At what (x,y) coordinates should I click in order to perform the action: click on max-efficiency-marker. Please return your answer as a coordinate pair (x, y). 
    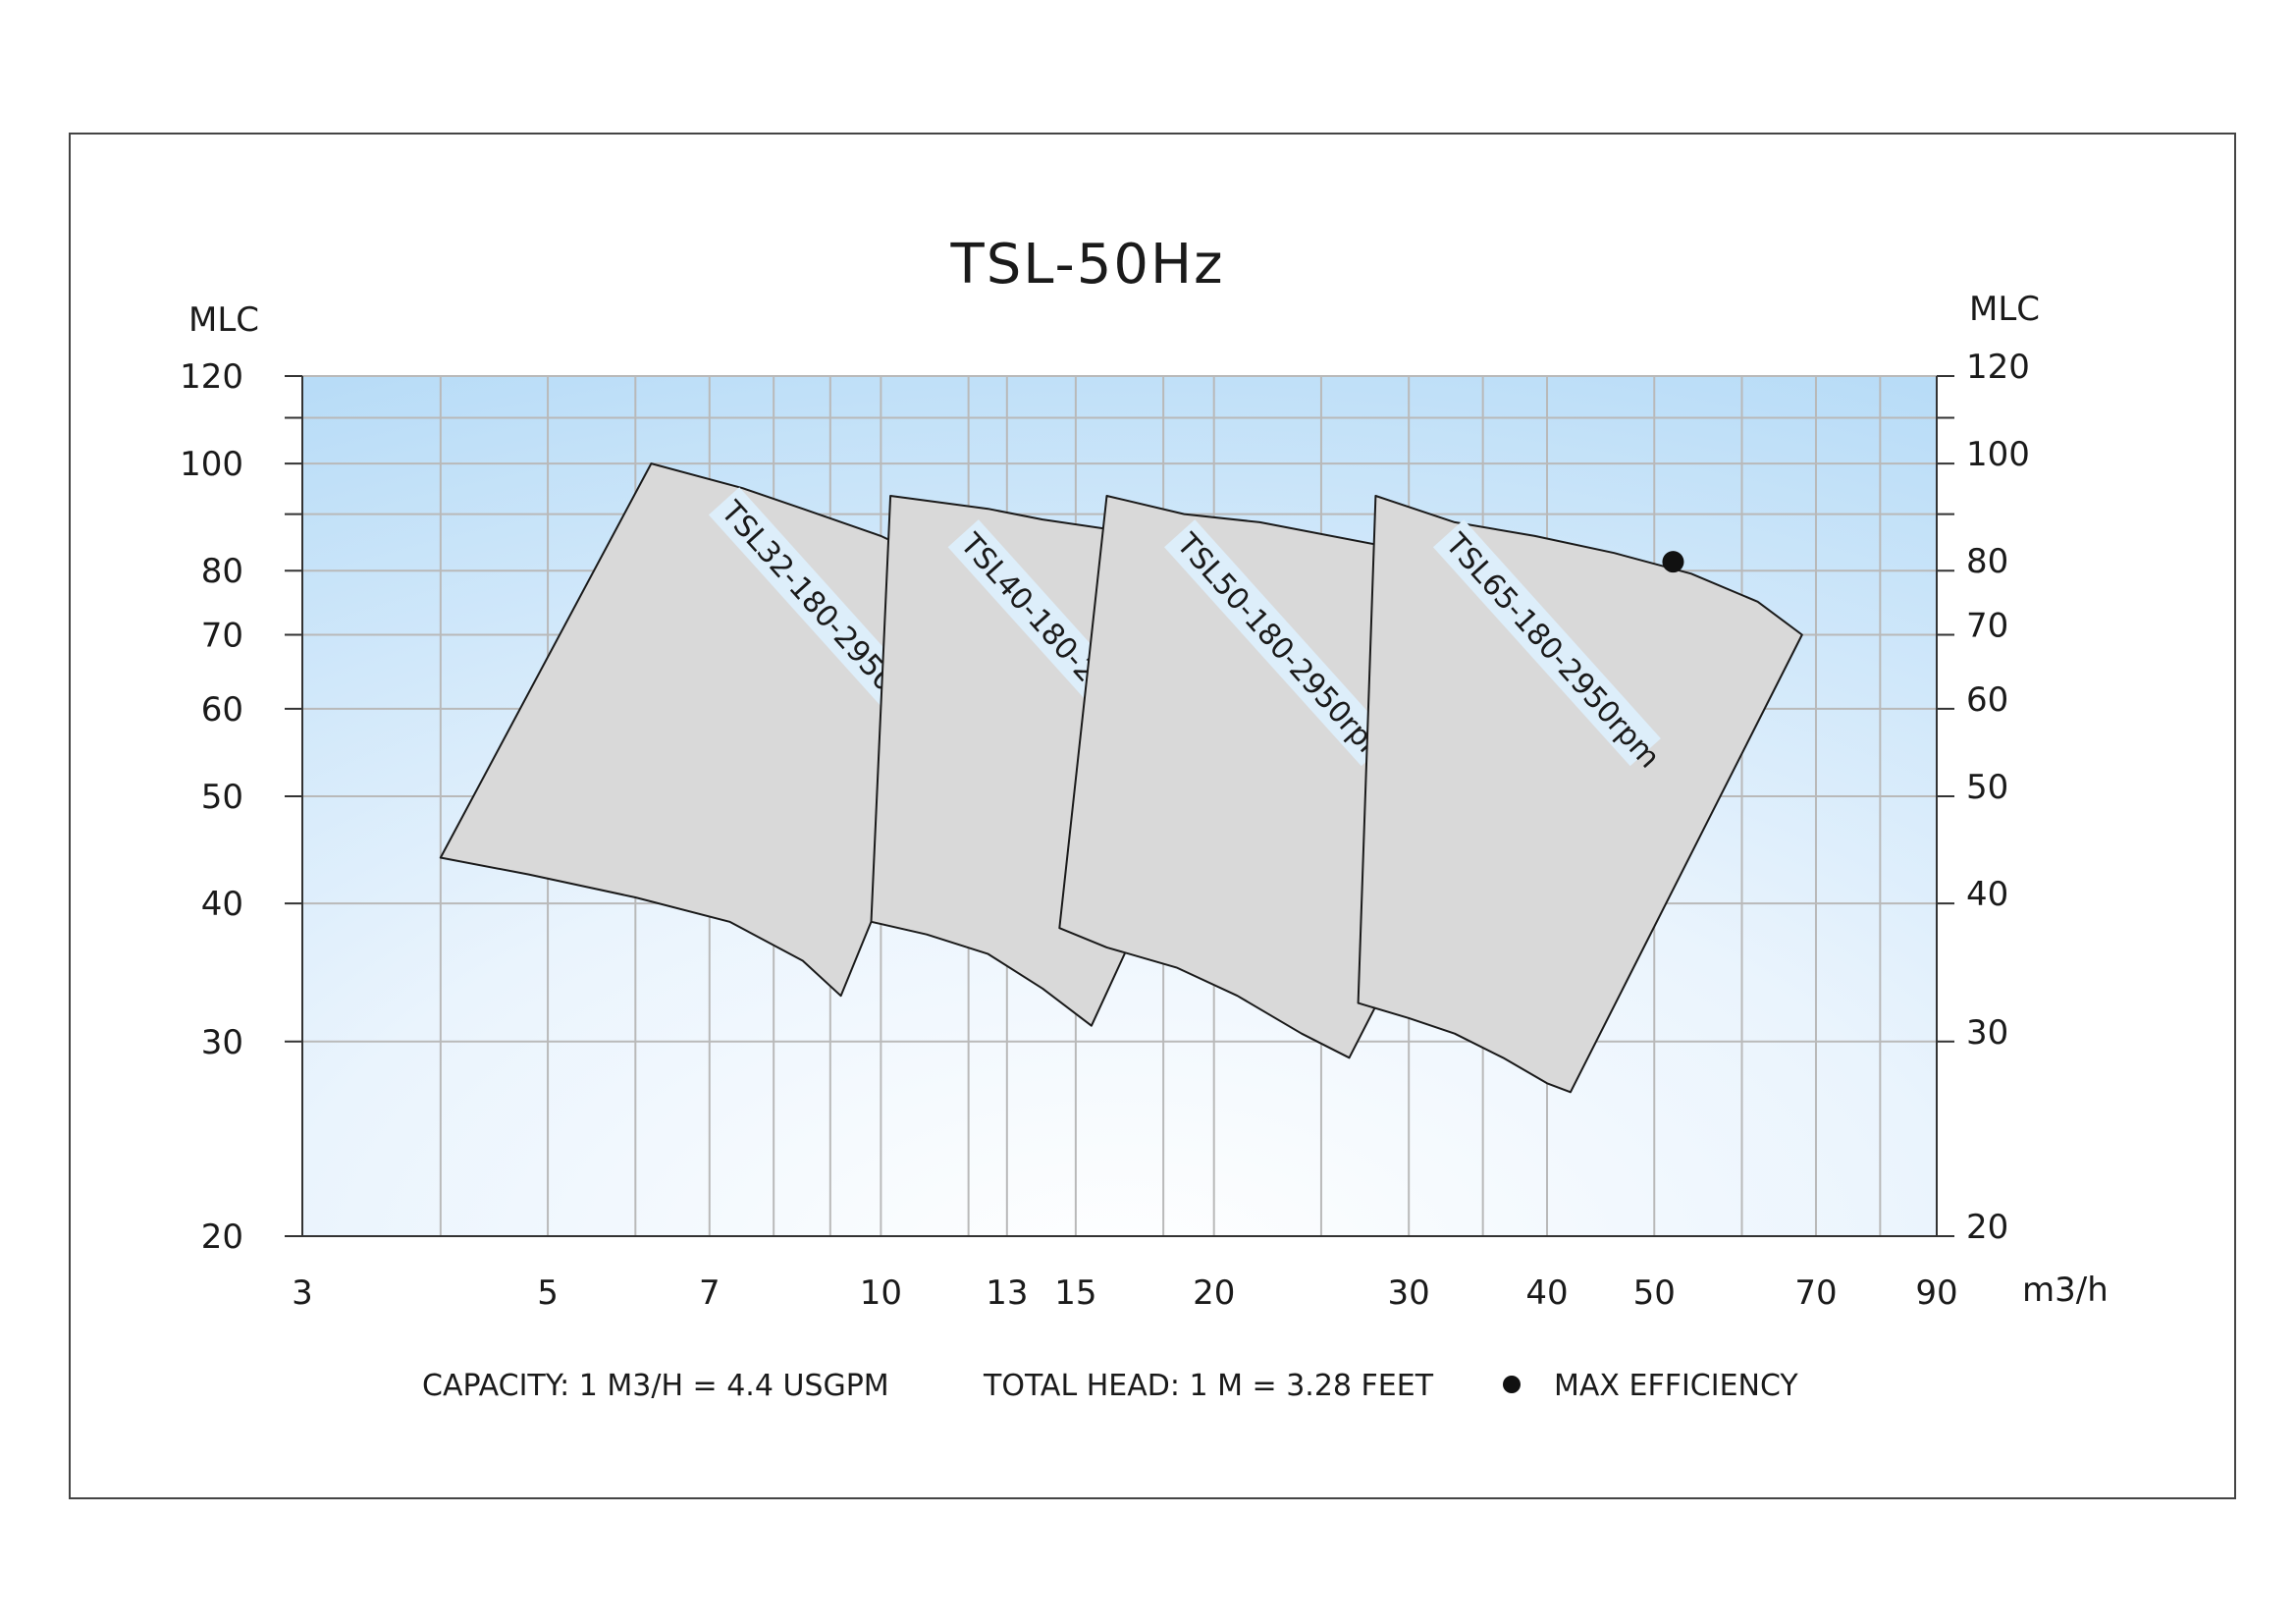
    Looking at the image, I should click on (1673, 562).